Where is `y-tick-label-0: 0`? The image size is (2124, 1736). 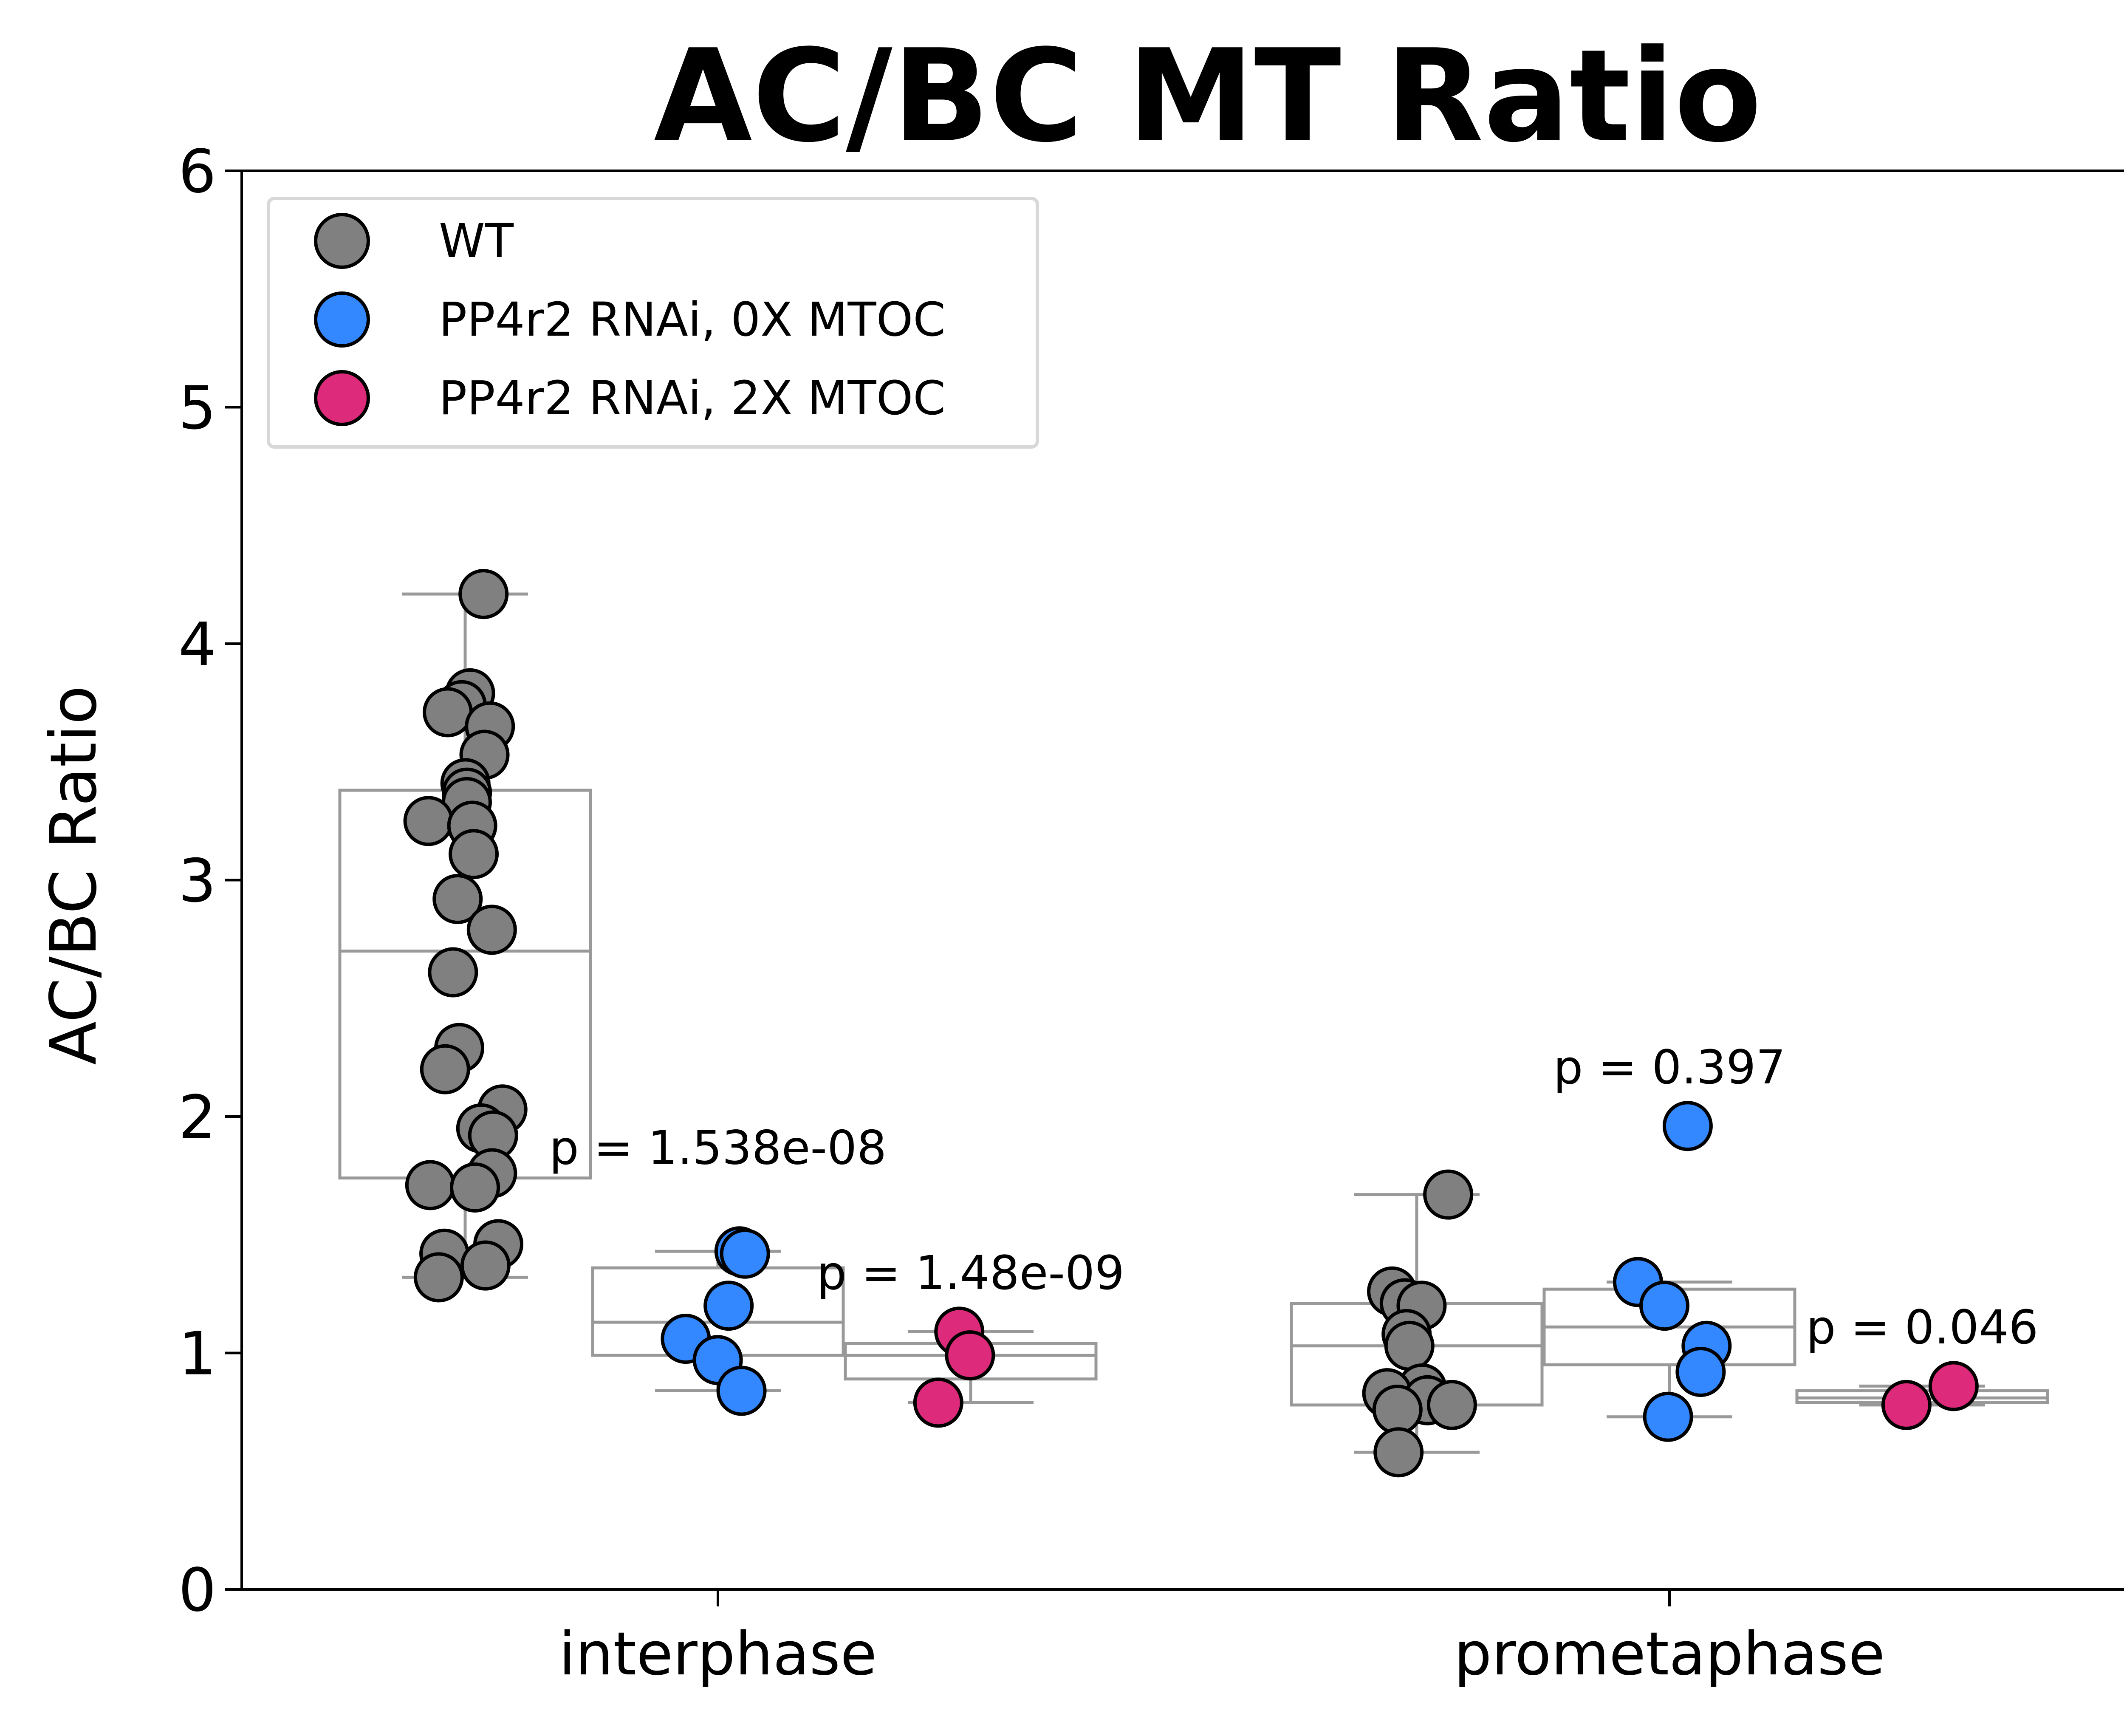
y-tick-label-0: 0 is located at coordinates (197, 1591).